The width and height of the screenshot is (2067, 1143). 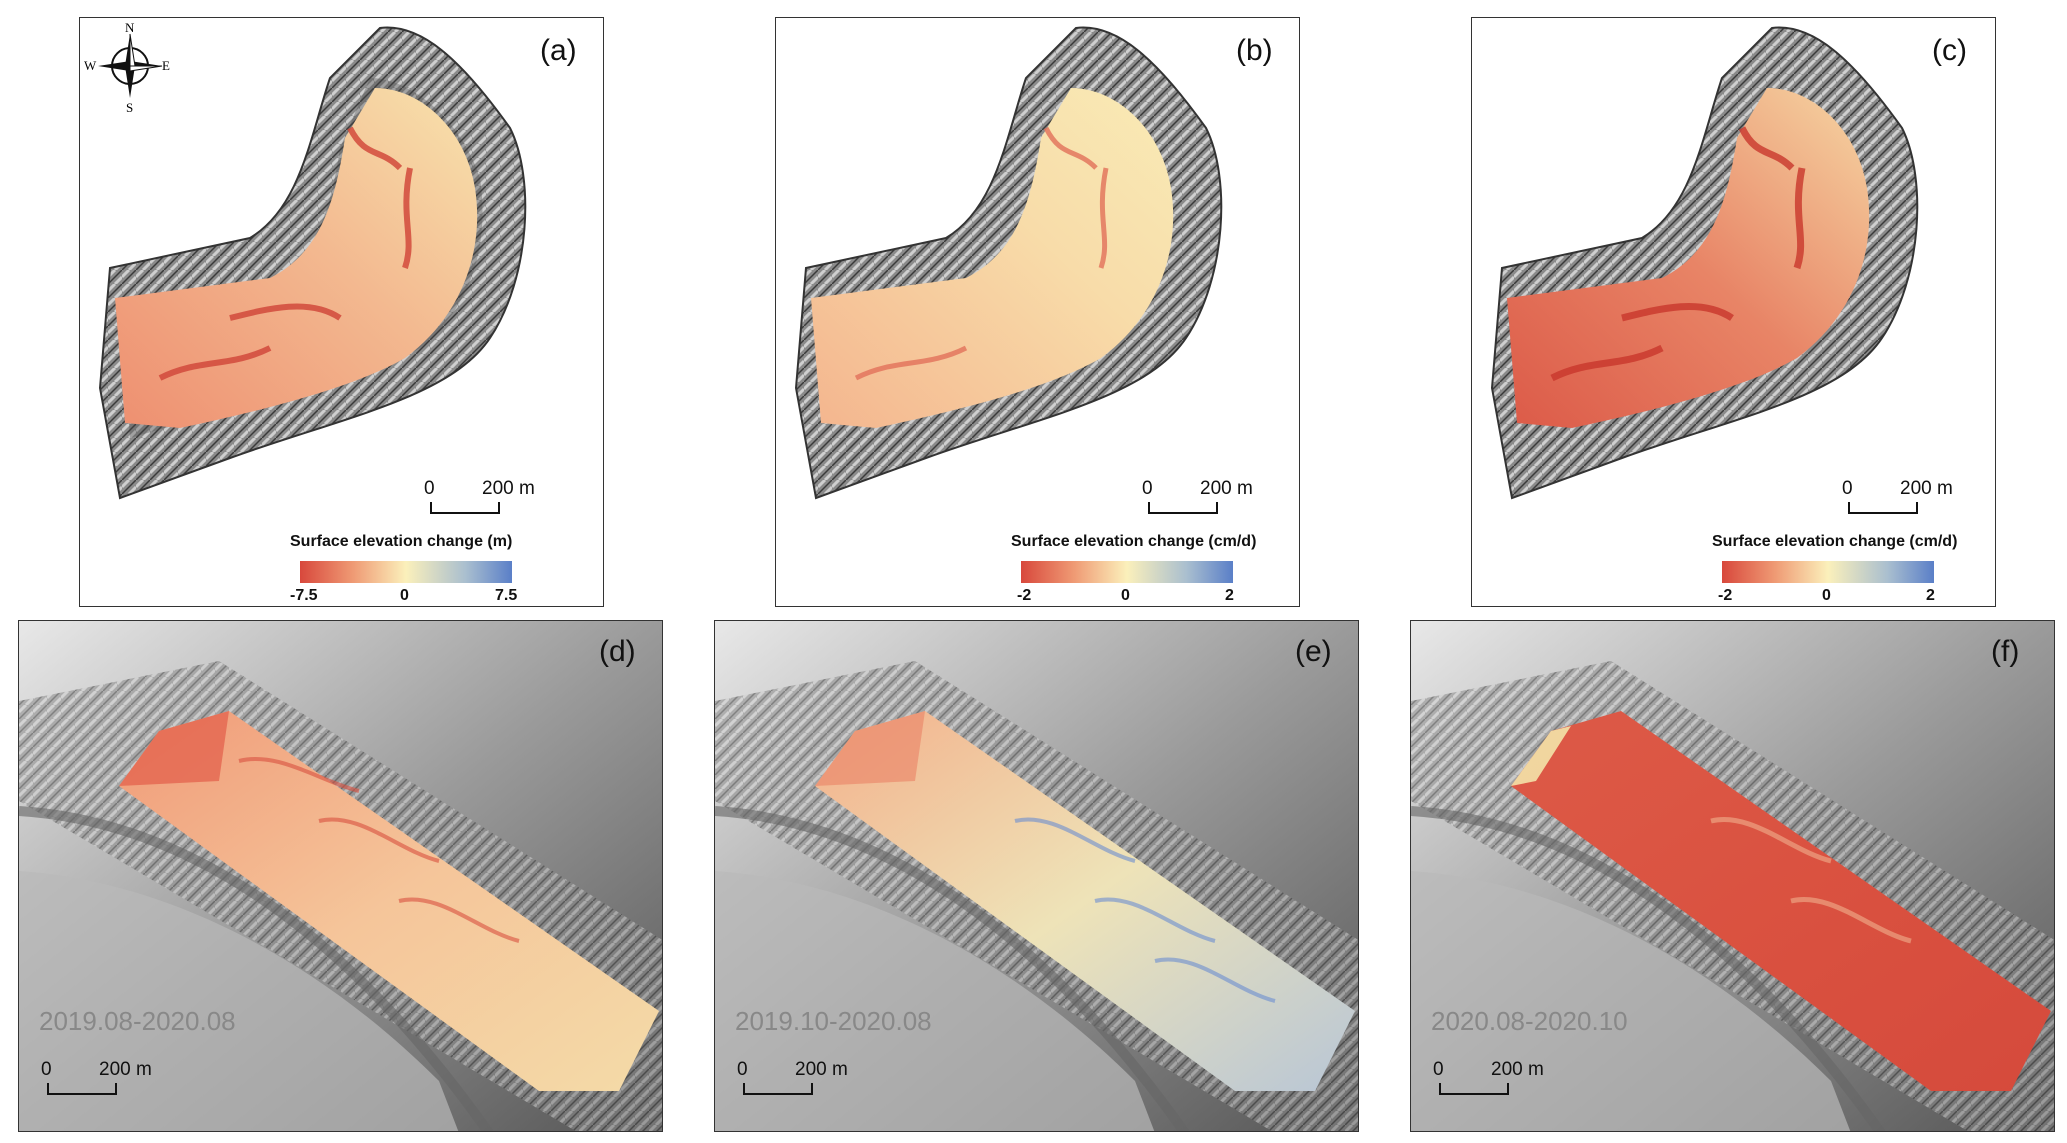 I want to click on panel-label: (a), so click(x=558, y=50).